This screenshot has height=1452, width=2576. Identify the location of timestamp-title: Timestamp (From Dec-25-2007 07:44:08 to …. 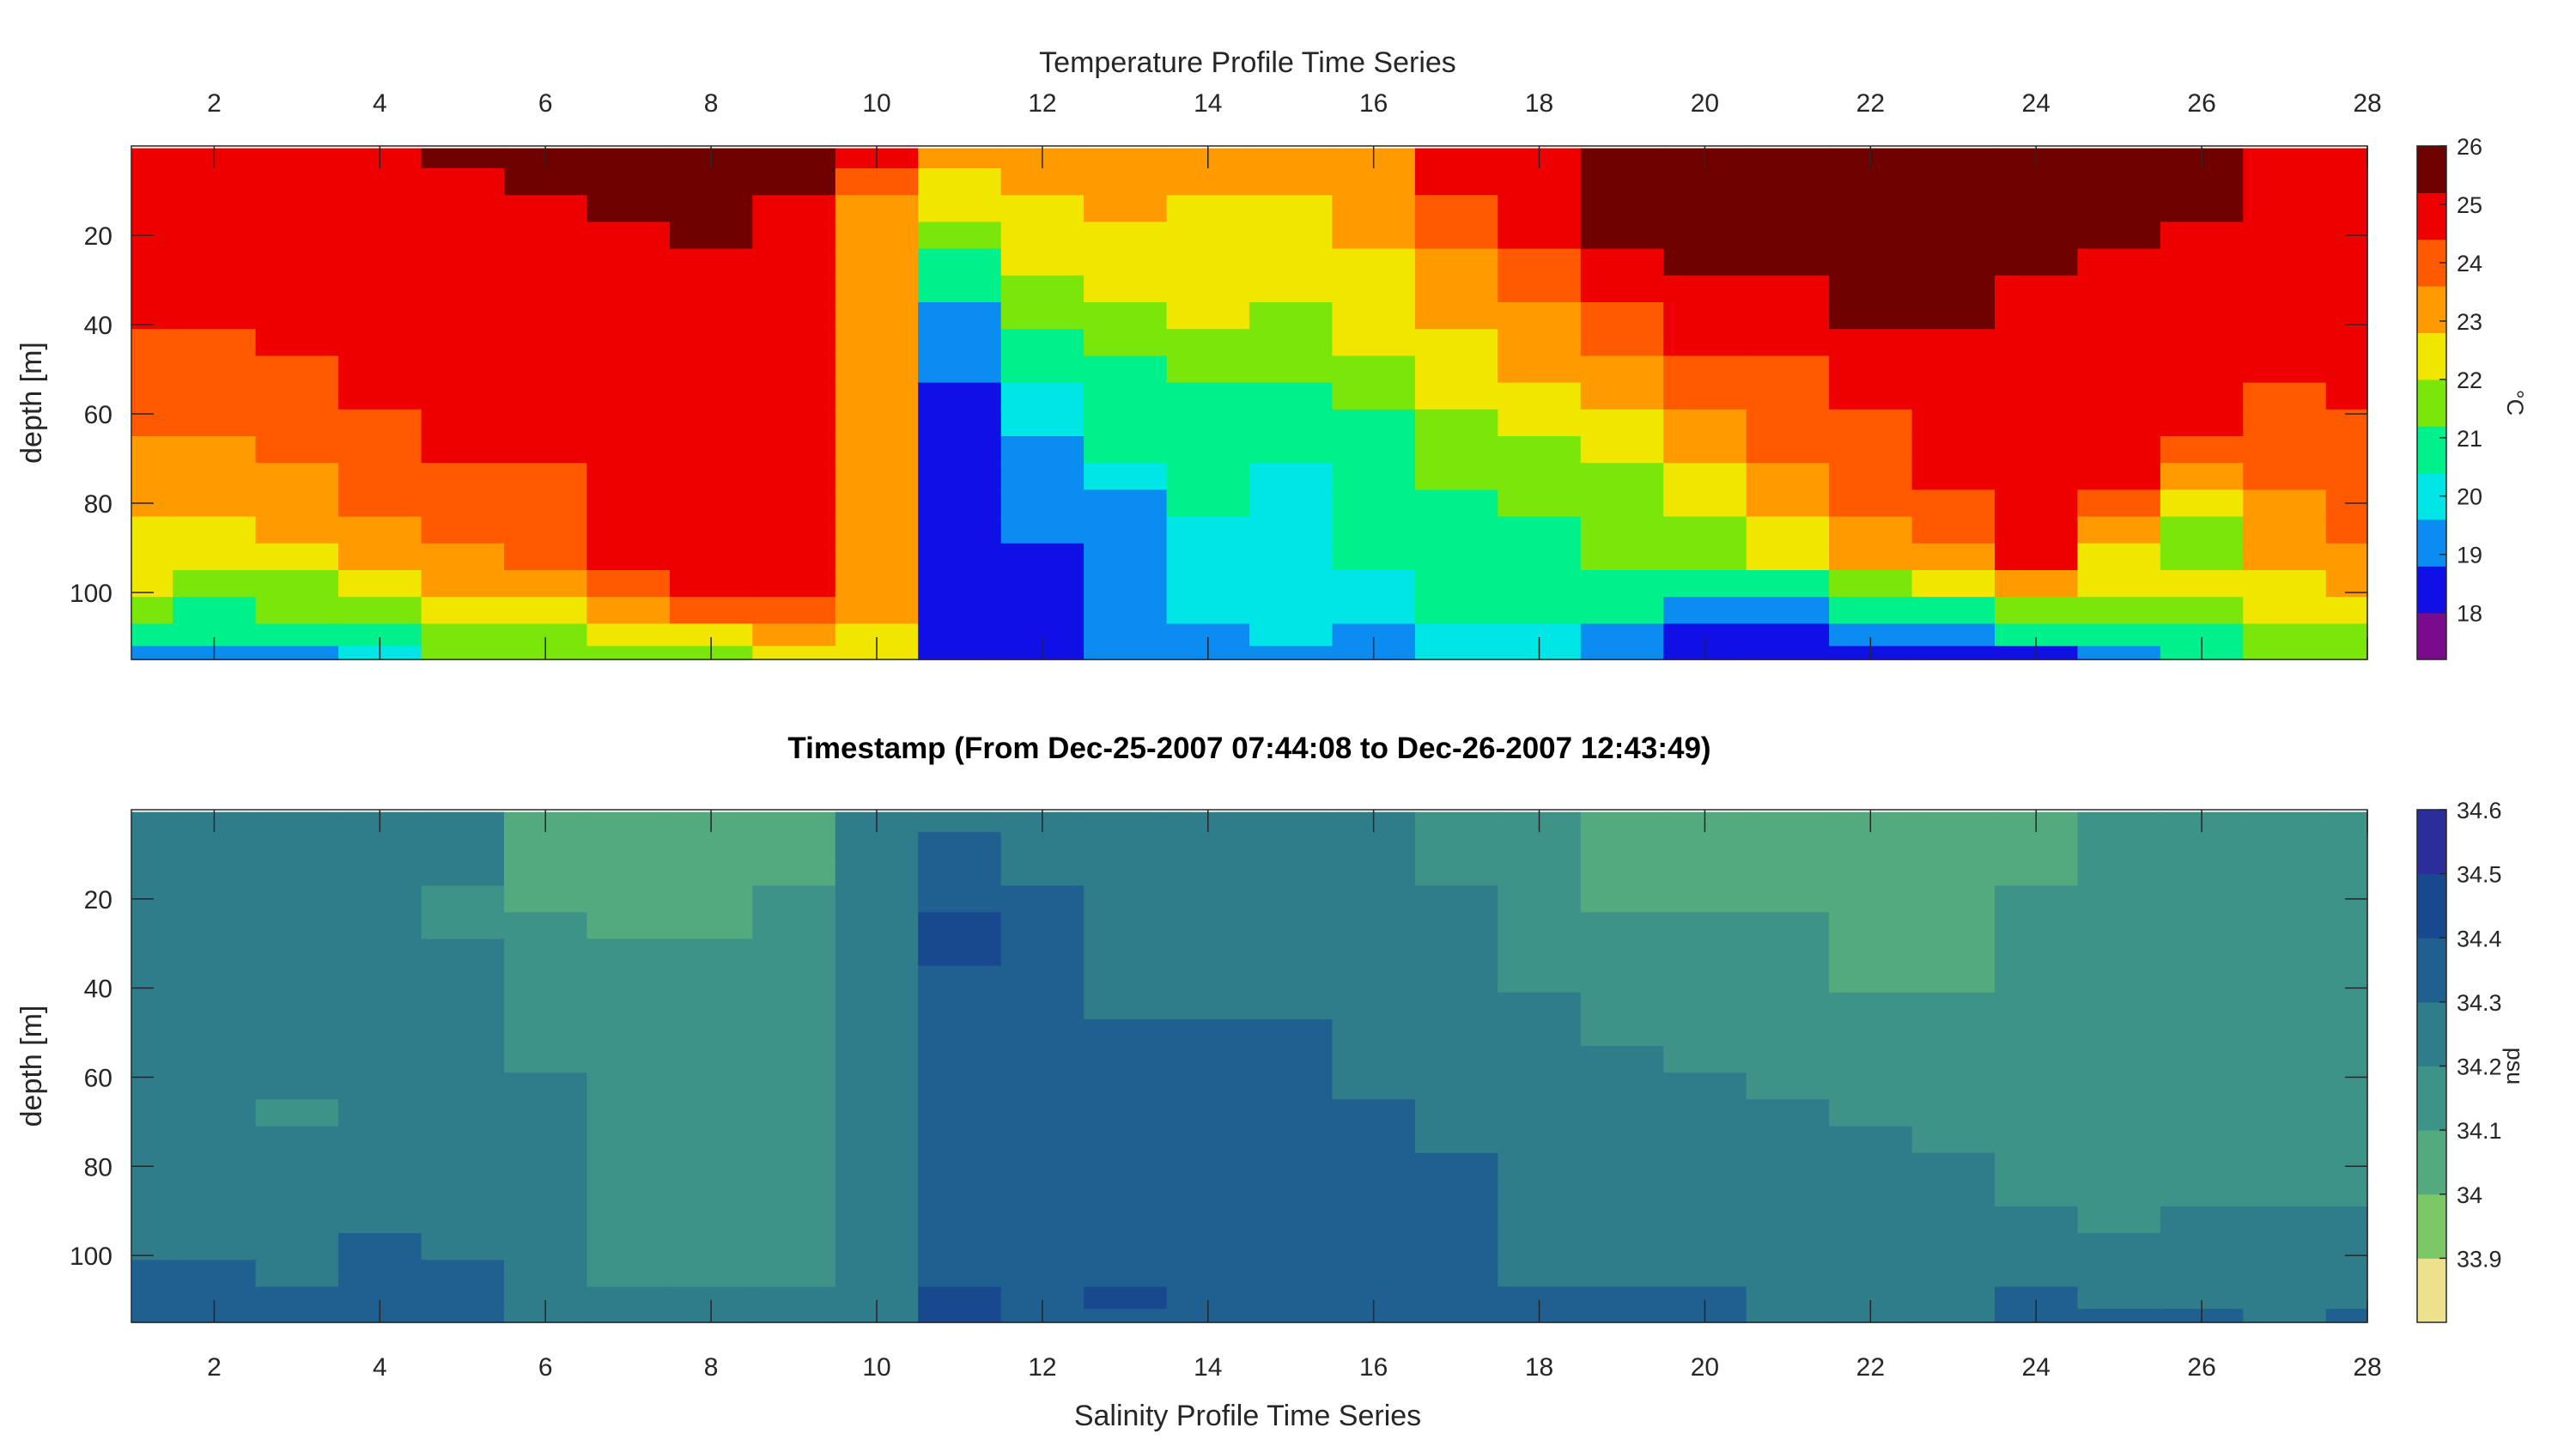
(1248, 748).